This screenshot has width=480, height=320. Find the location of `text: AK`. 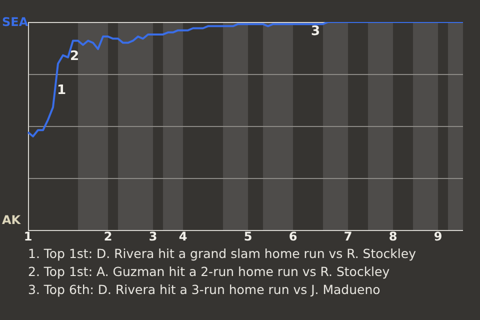

text: AK is located at coordinates (11, 220).